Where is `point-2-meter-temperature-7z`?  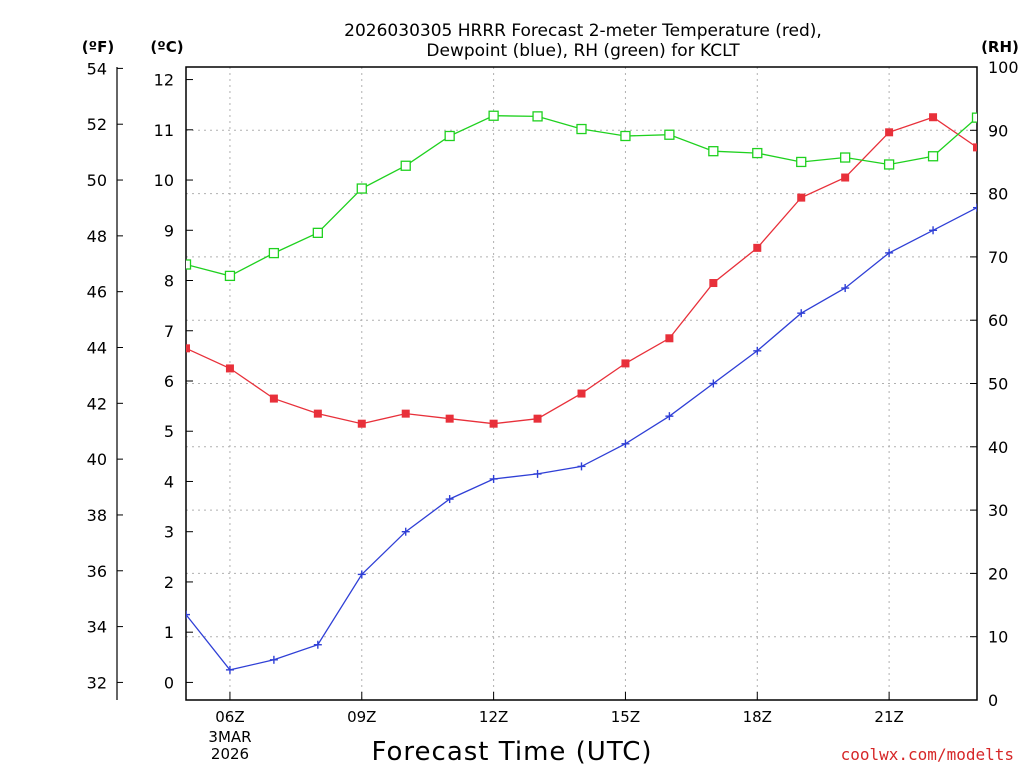
point-2-meter-temperature-7z is located at coordinates (273, 398).